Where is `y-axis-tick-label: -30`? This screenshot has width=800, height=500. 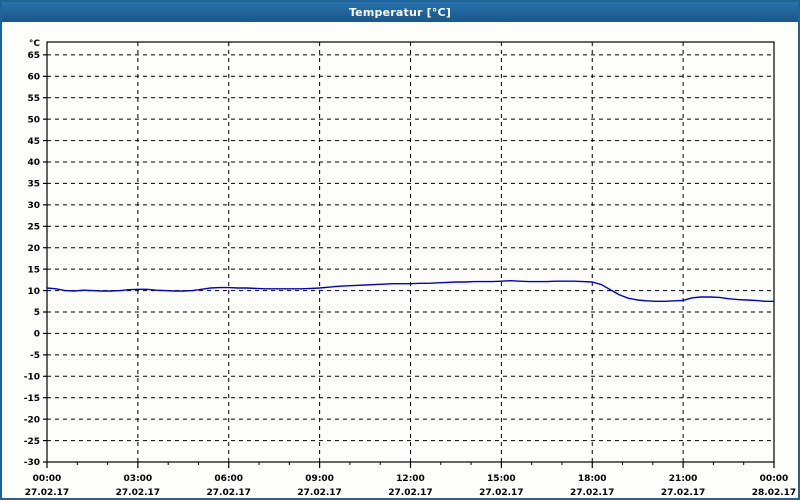 y-axis-tick-label: -30 is located at coordinates (32, 463).